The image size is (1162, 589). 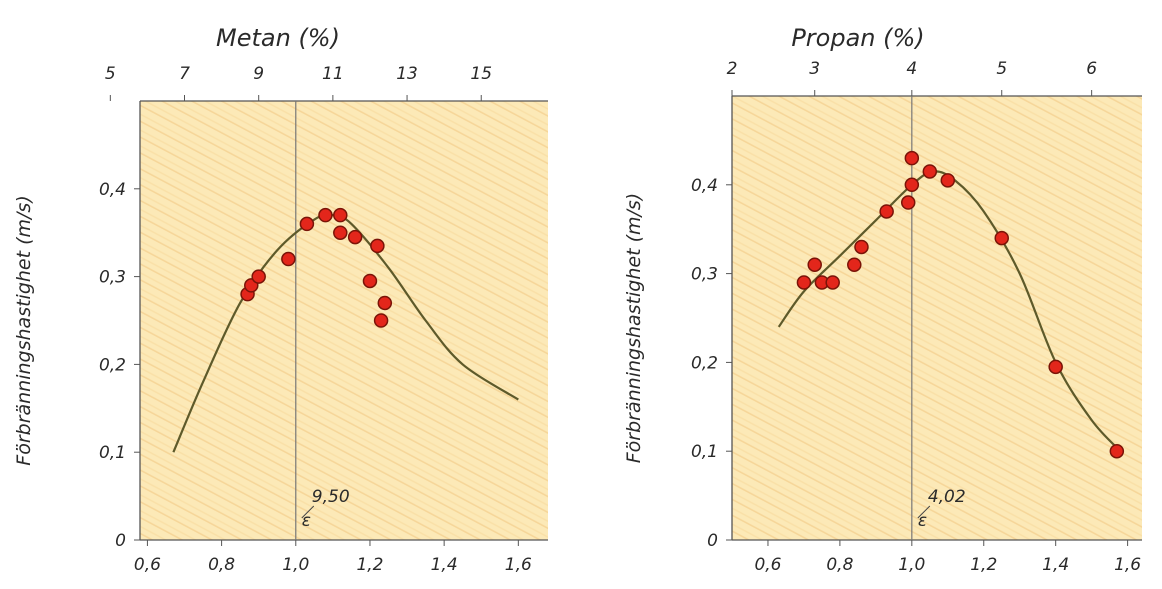 What do you see at coordinates (333, 74) in the screenshot?
I see `top-tick-label: 11` at bounding box center [333, 74].